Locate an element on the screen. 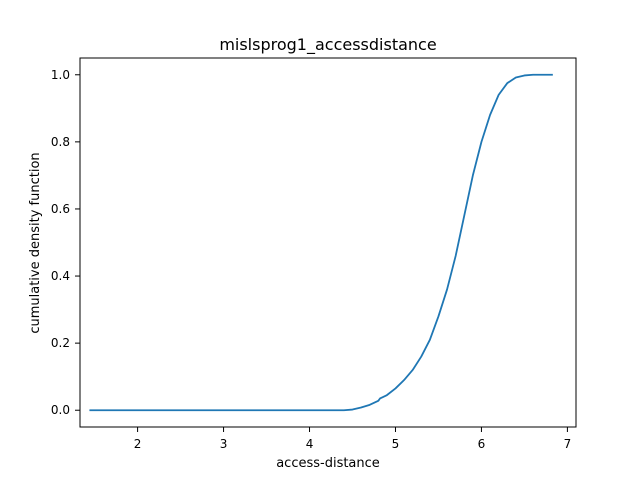 This screenshot has width=640, height=484. x-tick-label: 3 is located at coordinates (224, 444).